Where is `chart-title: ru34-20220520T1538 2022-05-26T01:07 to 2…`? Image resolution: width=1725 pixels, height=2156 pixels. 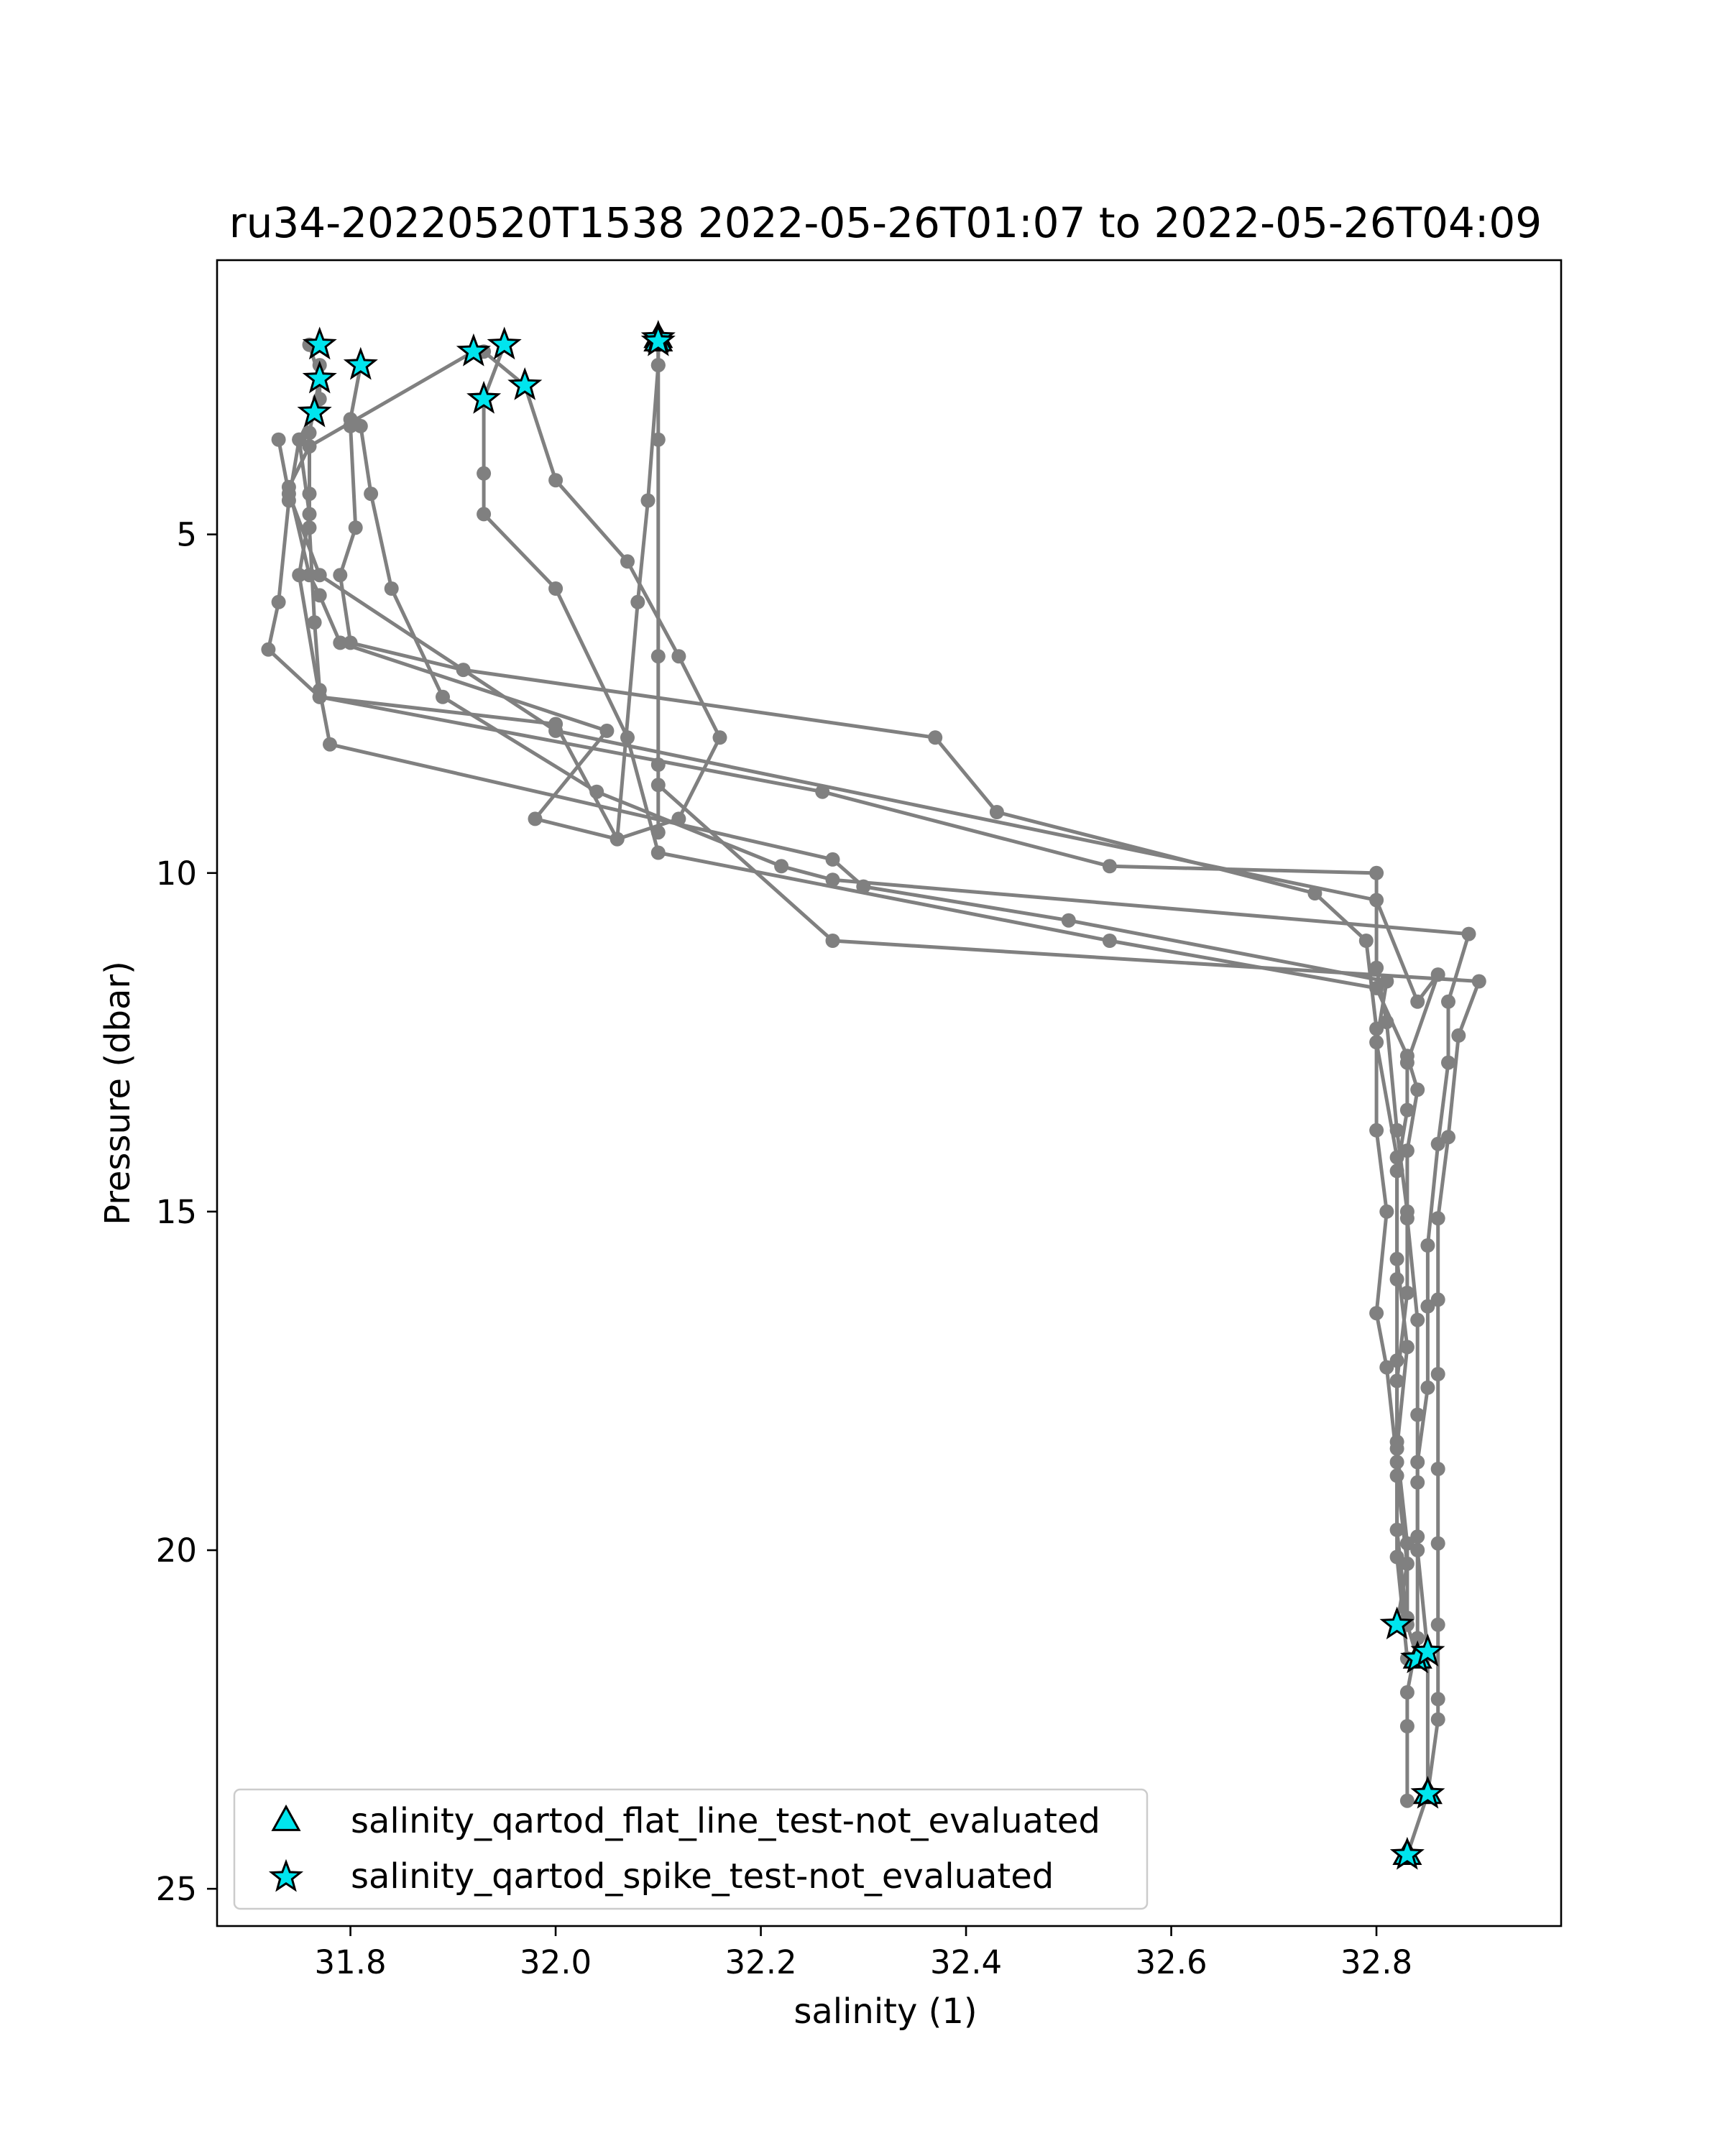 chart-title: ru34-20220520T1538 2022-05-26T01:07 to 2… is located at coordinates (885, 223).